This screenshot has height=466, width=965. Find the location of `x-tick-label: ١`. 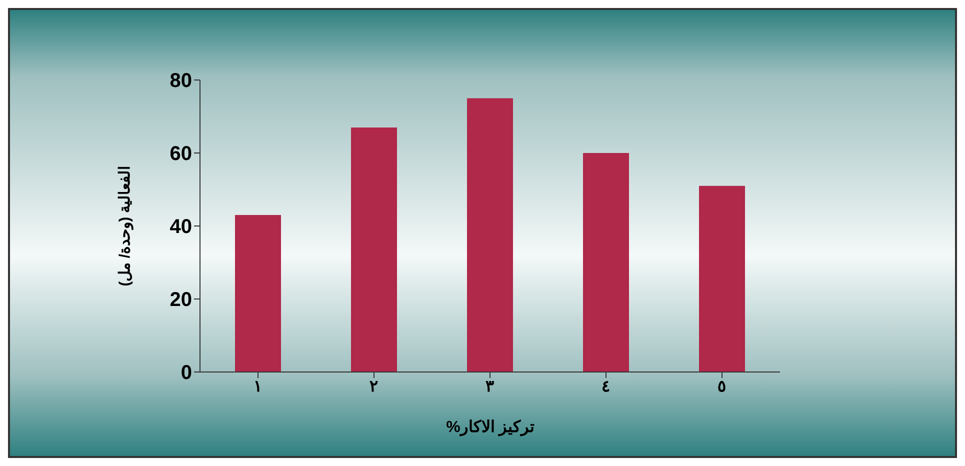

x-tick-label: ١ is located at coordinates (258, 387).